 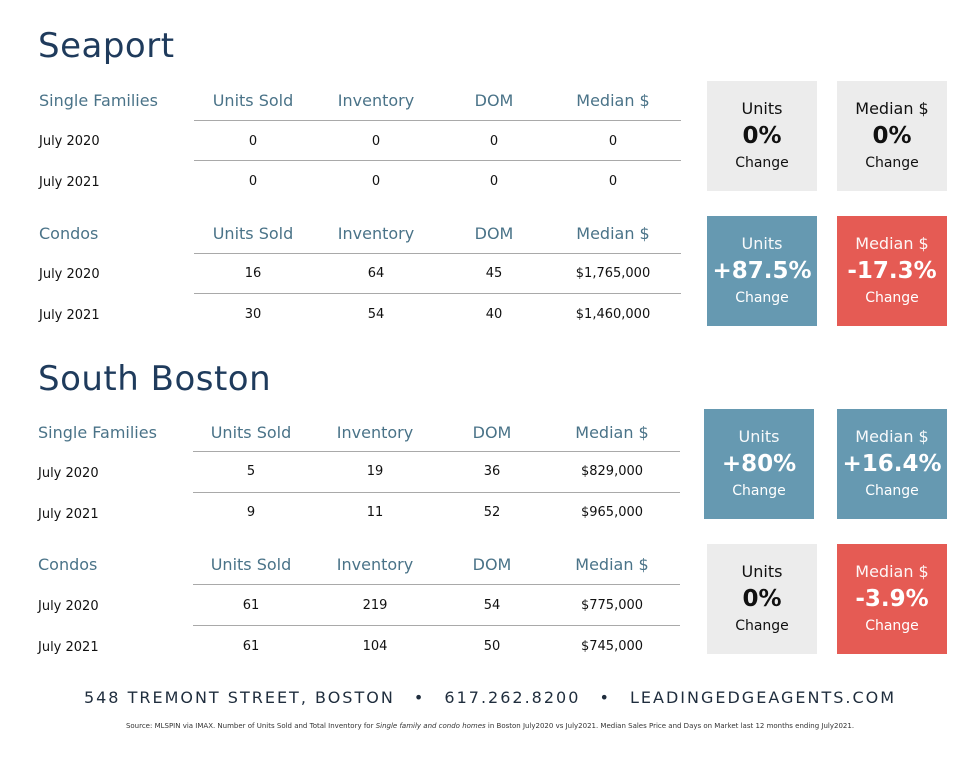 What do you see at coordinates (512, 697) in the screenshot?
I see `footer-phone: 617.262.8200` at bounding box center [512, 697].